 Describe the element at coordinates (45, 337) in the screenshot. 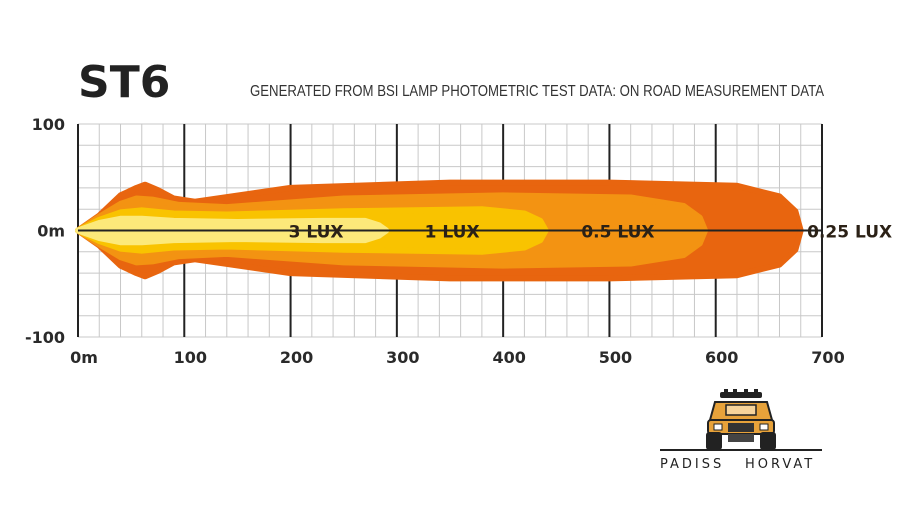

I see `y-tick-label: -100` at that location.